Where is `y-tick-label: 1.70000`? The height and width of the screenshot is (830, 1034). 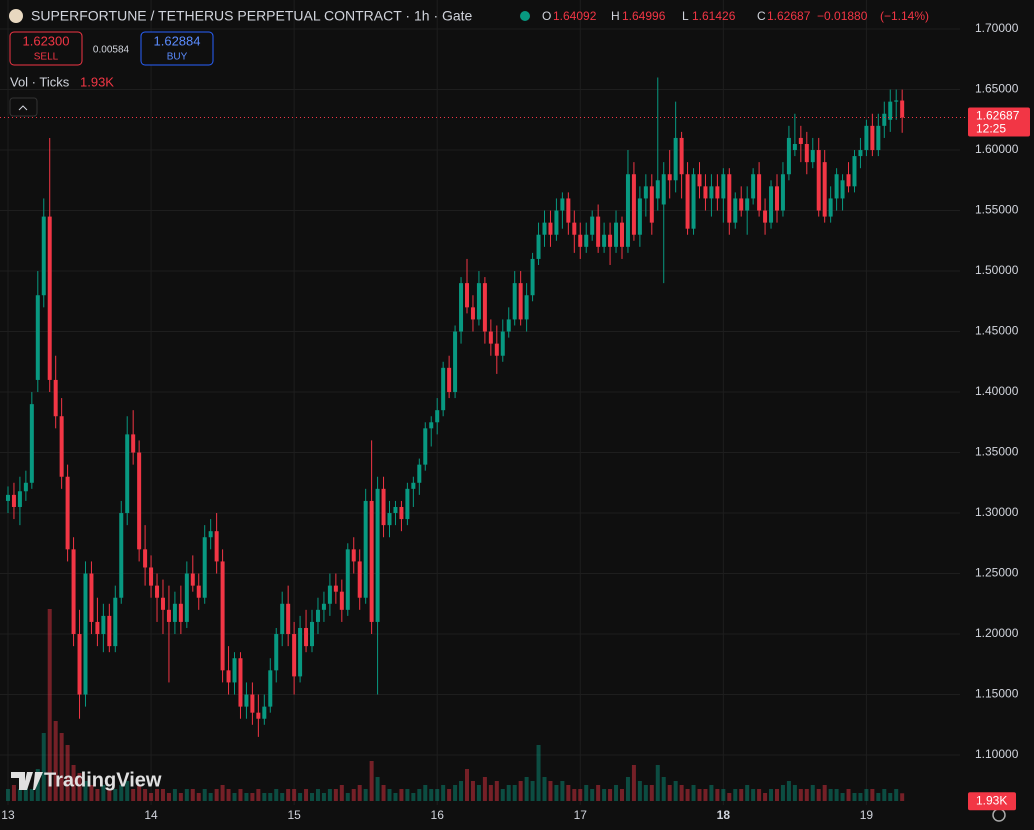
y-tick-label: 1.70000 is located at coordinates (997, 28).